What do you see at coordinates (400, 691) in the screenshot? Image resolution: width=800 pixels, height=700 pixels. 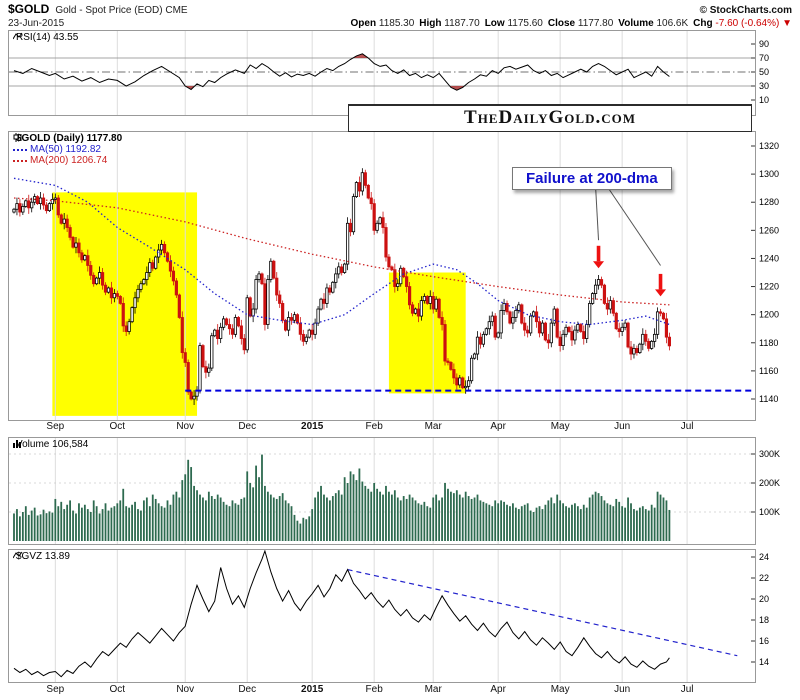 I see `gvz-xaxis-months: Sep Oct Nov Dec 2015 Feb Mar Apr May Jun Jul` at bounding box center [400, 691].